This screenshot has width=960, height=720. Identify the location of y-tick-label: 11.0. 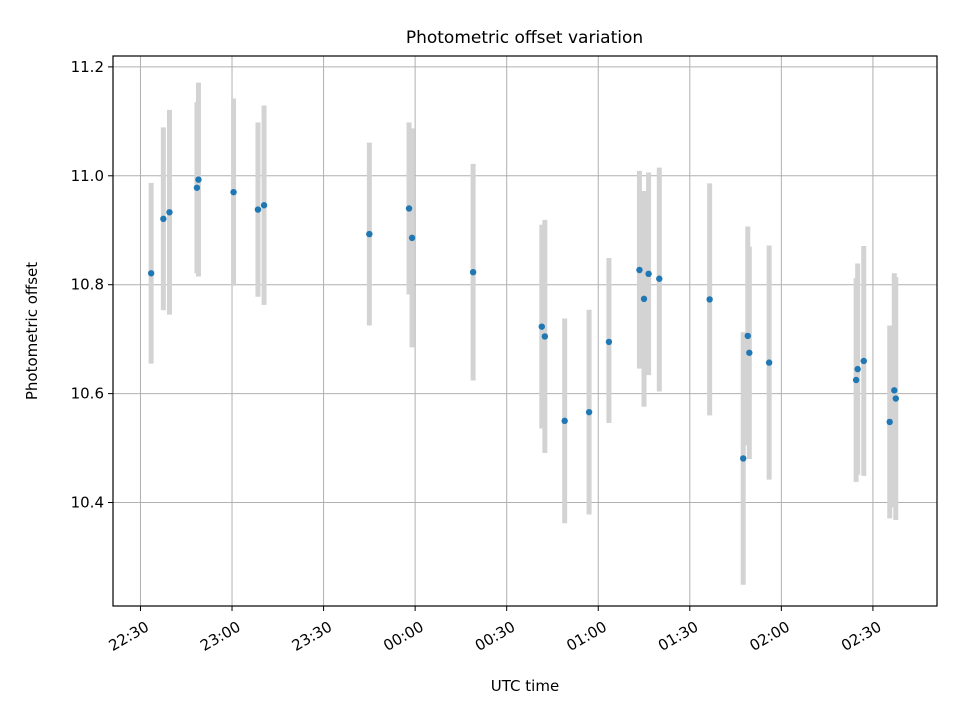
(87, 176).